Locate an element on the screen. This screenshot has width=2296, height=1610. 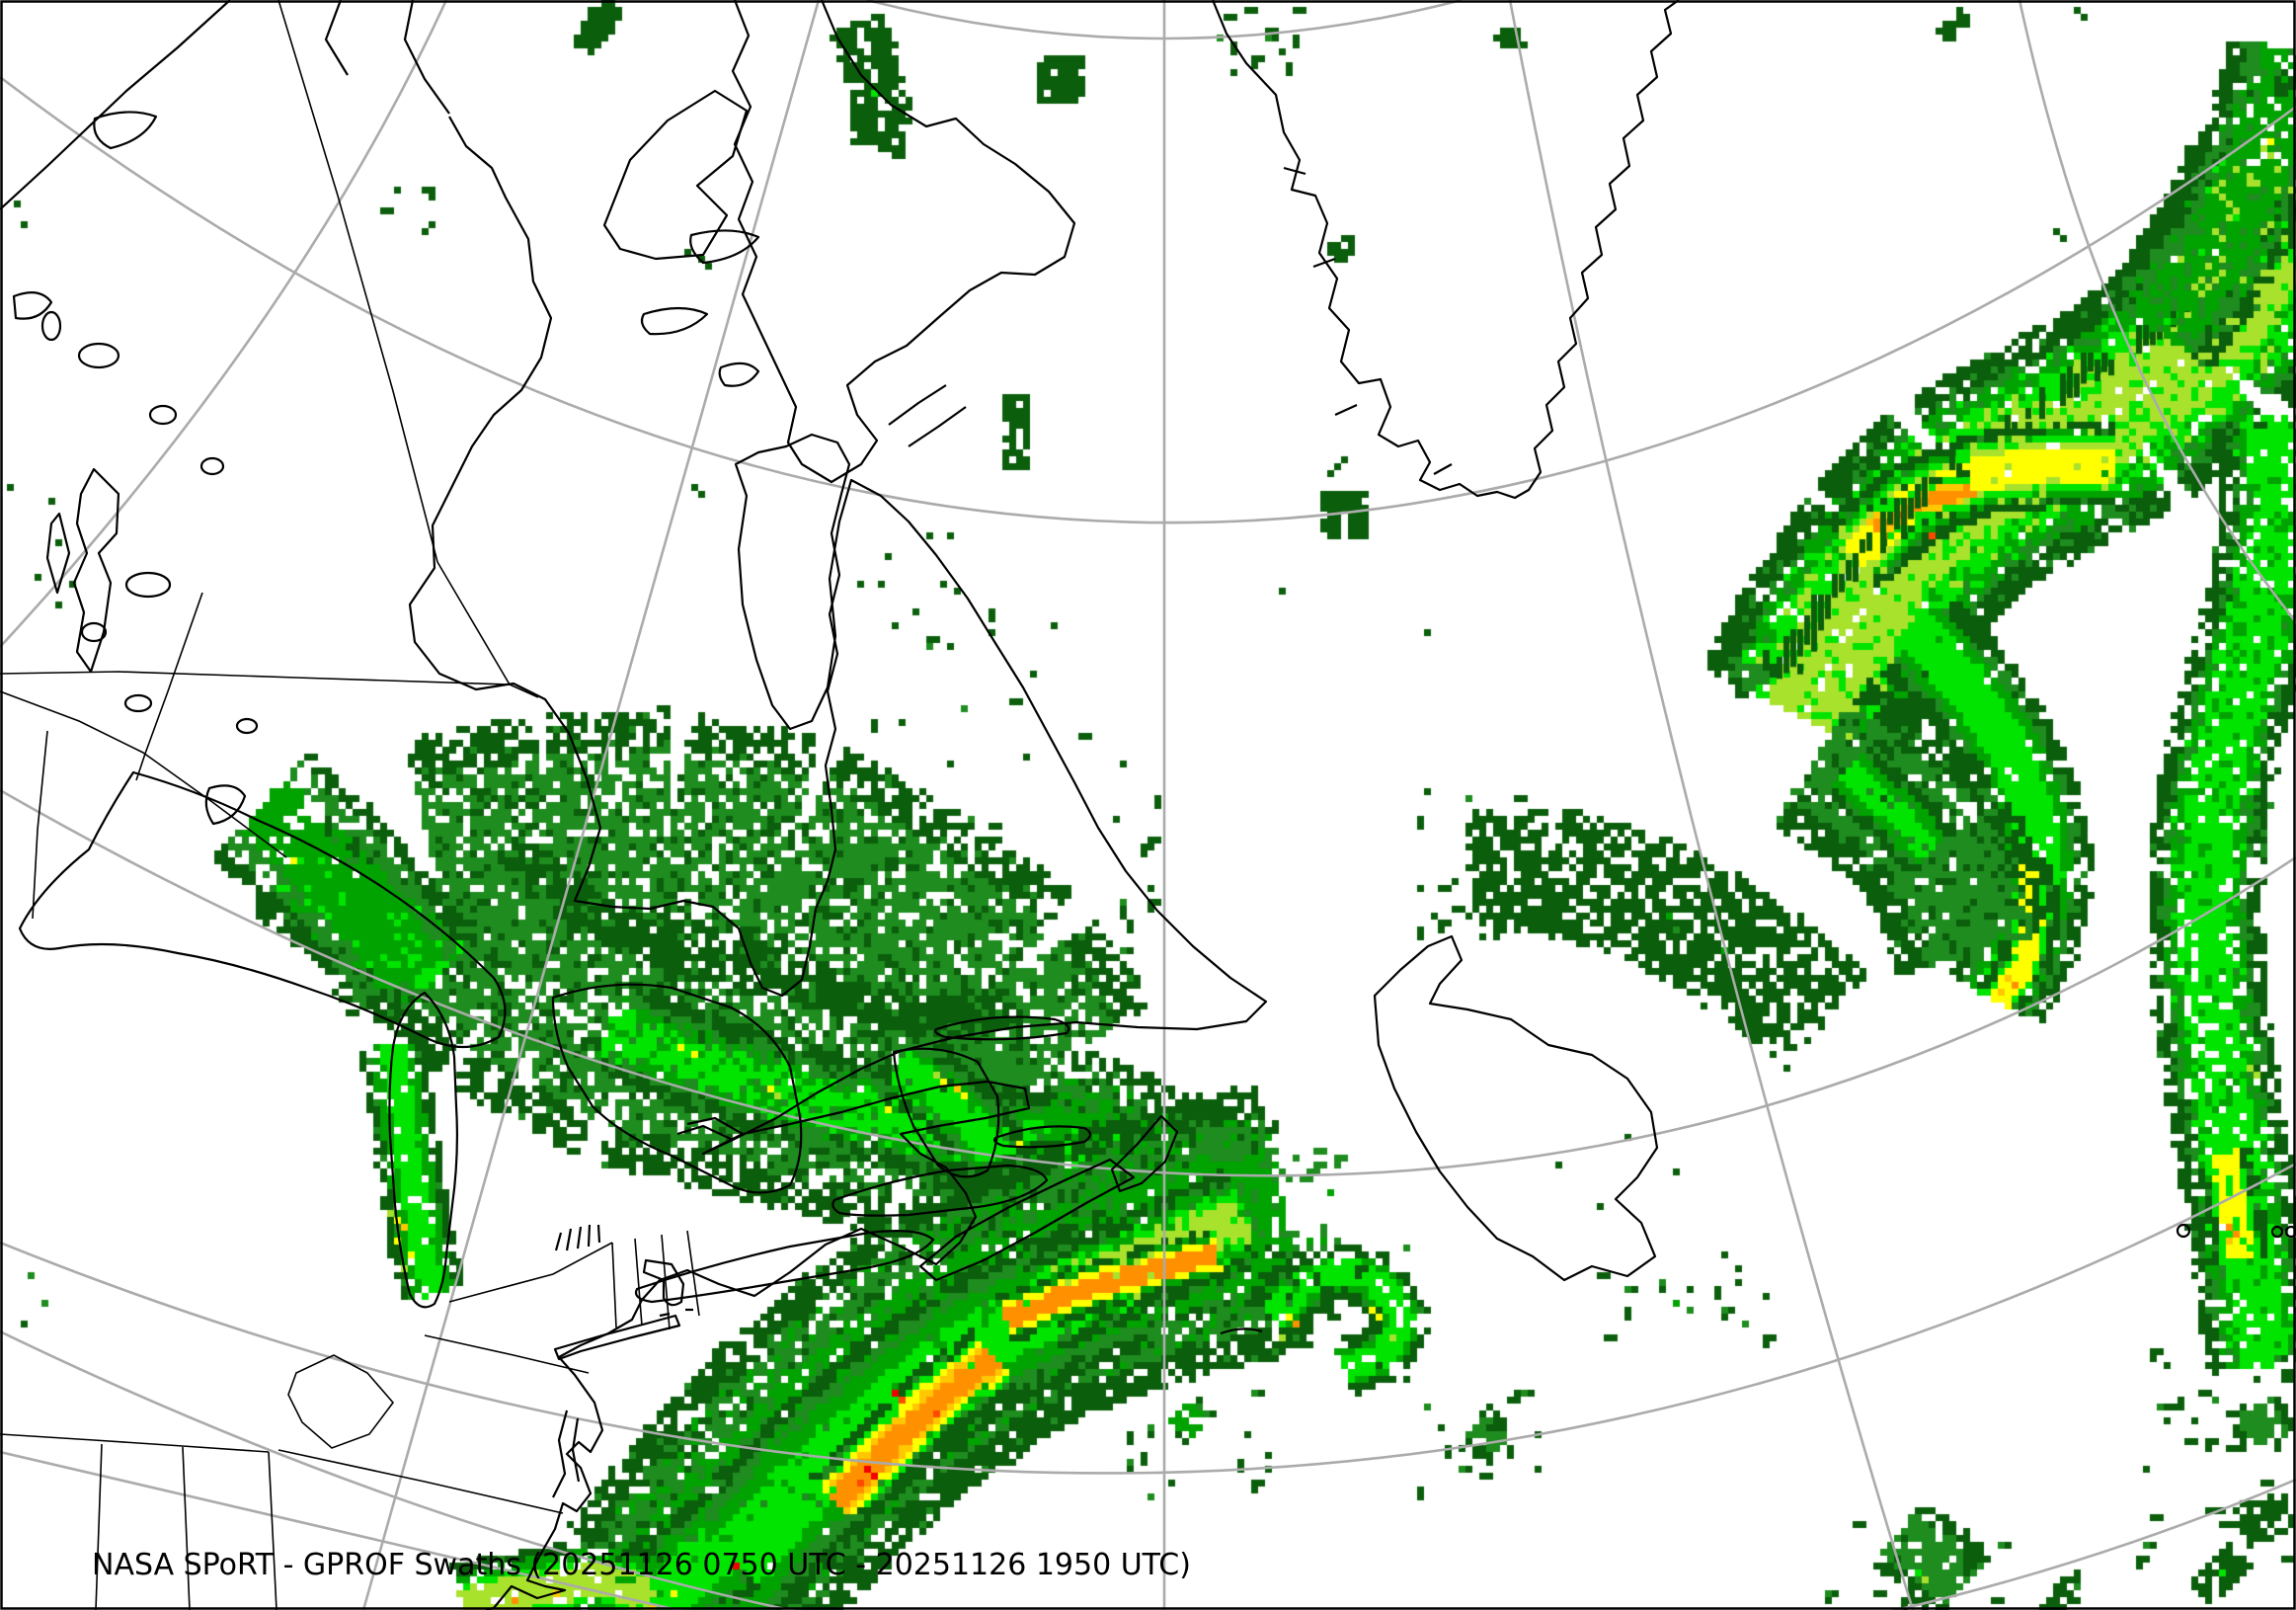
lake-erie is located at coordinates (785, 1267).